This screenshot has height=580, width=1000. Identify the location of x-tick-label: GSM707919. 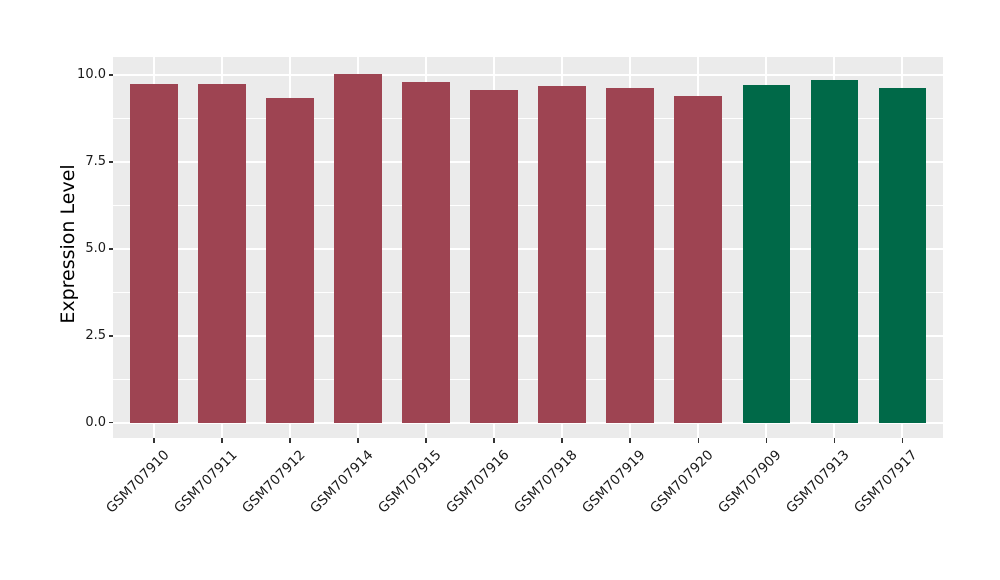
(614, 482).